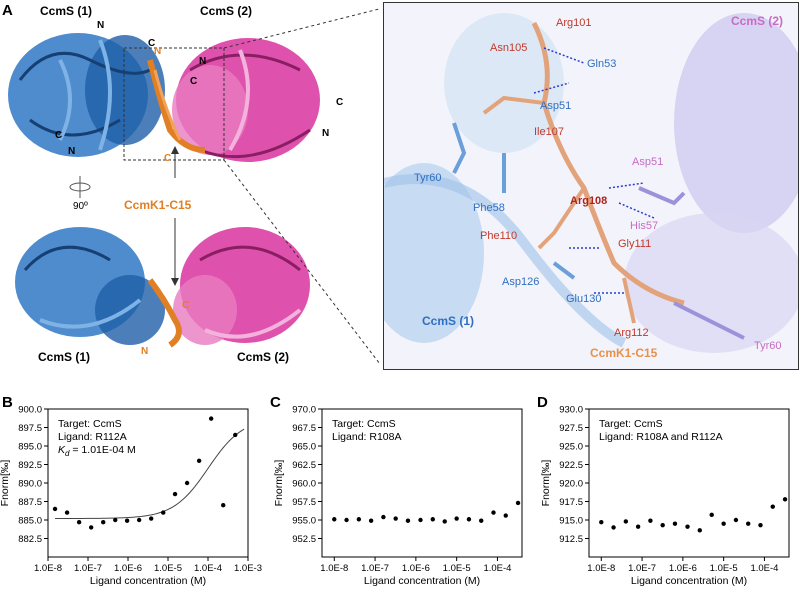 The width and height of the screenshot is (800, 591). I want to click on zoom-label-ccms2: CcmS (2), so click(757, 21).